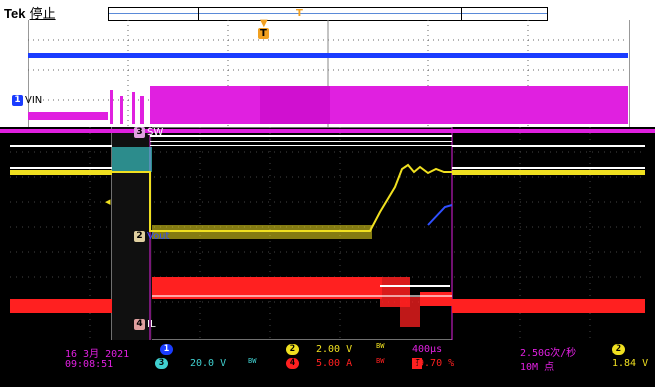 This screenshot has height=387, width=655. What do you see at coordinates (380, 346) in the screenshot?
I see `ch2-bw-flag: BW` at bounding box center [380, 346].